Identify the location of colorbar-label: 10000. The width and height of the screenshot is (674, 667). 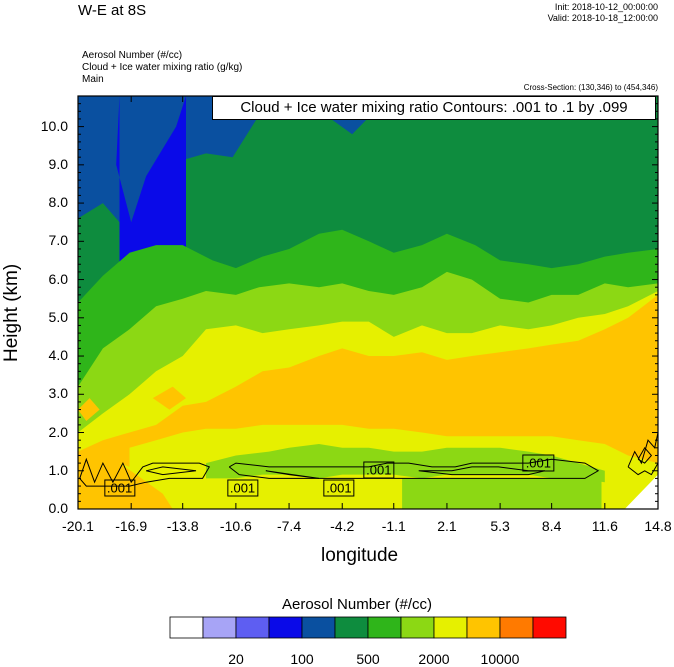
(500, 659).